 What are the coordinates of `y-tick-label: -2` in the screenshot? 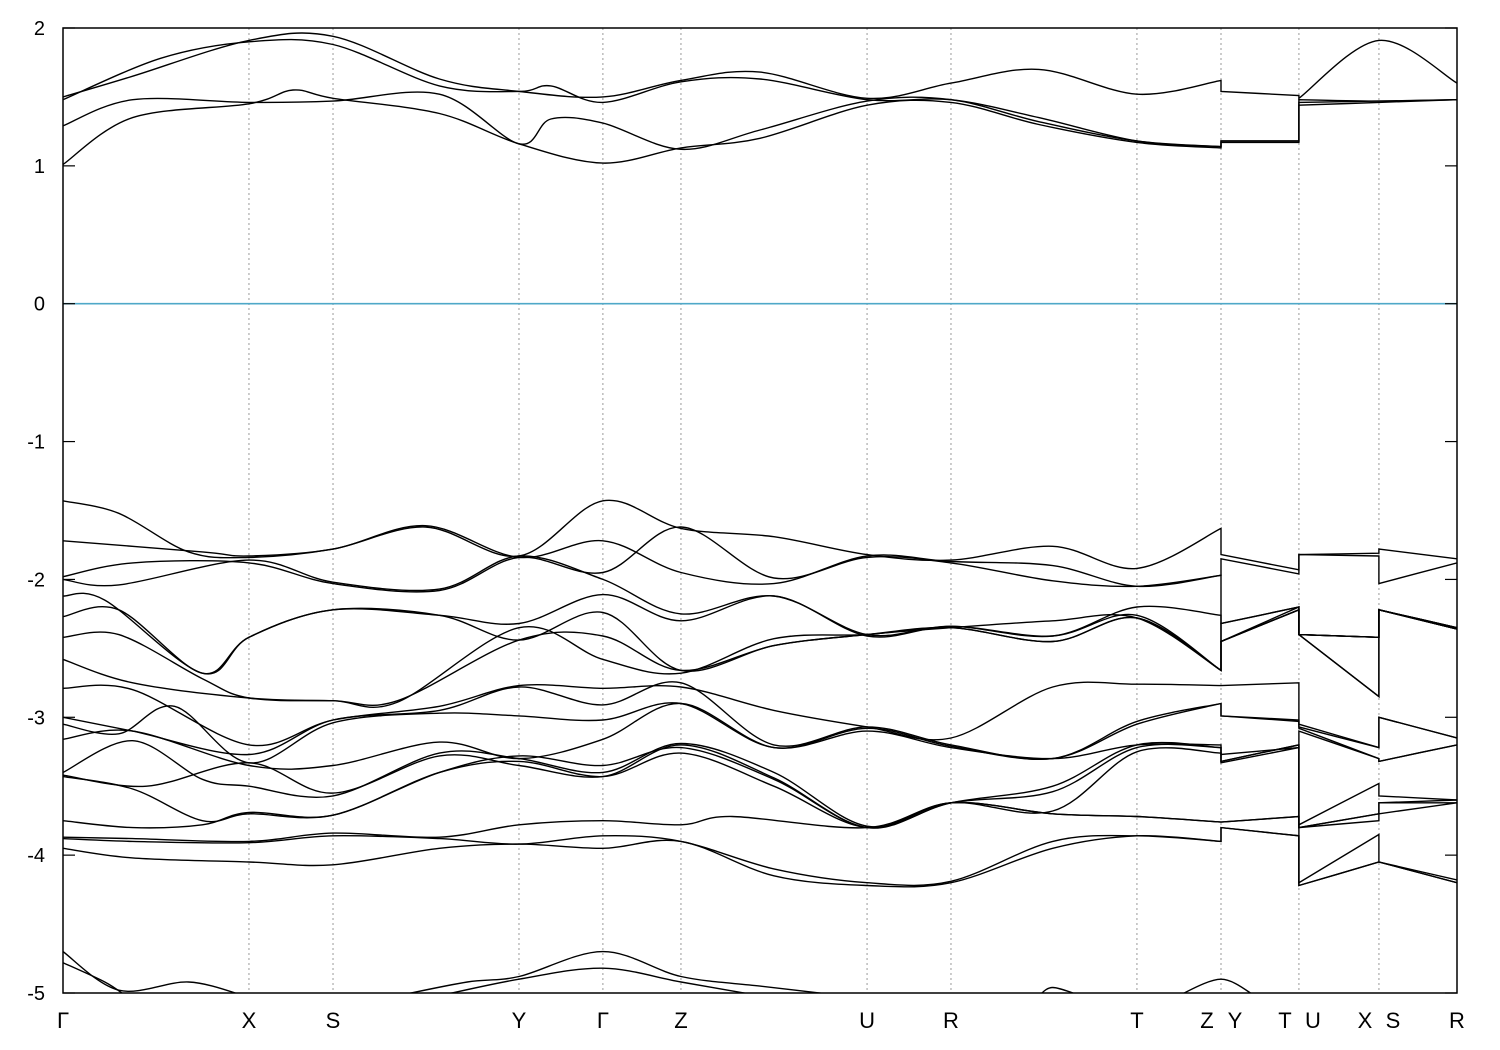 It's located at (36, 580).